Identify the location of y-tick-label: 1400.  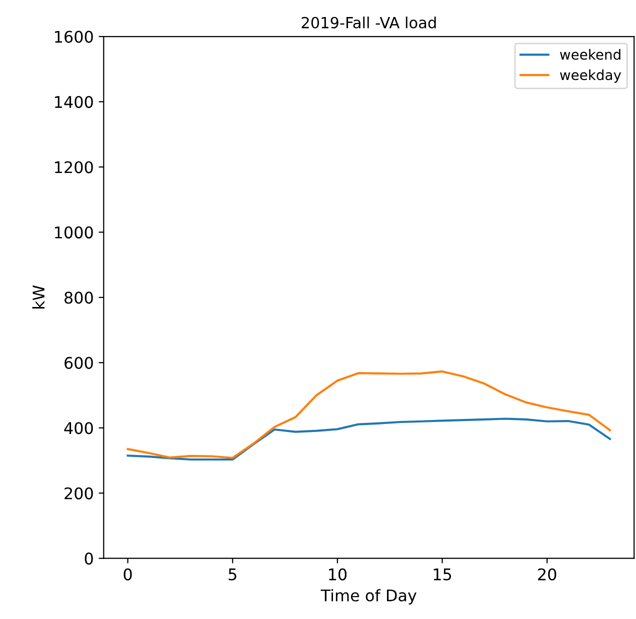
(74, 102).